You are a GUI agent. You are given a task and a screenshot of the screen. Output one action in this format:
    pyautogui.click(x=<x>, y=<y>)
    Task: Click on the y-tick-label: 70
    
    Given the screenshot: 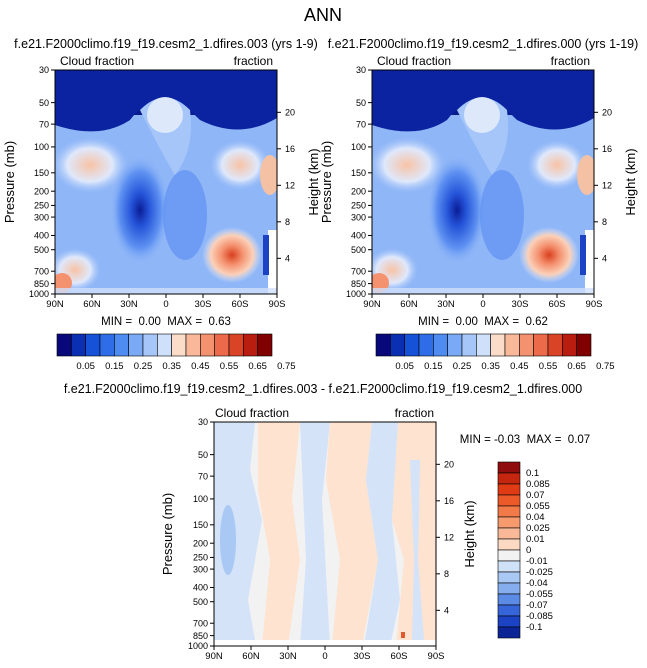 What is the action you would take?
    pyautogui.click(x=361, y=124)
    